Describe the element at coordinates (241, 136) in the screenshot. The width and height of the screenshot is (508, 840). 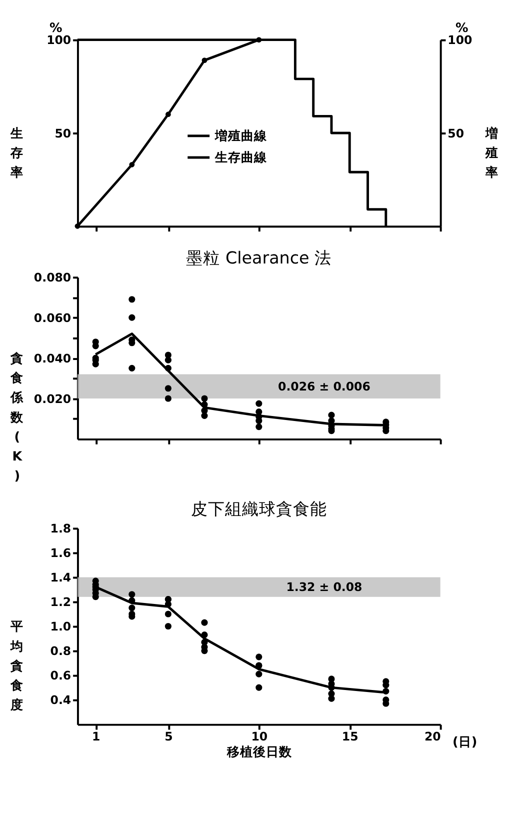
I see `legend-label: 増殖曲線` at that location.